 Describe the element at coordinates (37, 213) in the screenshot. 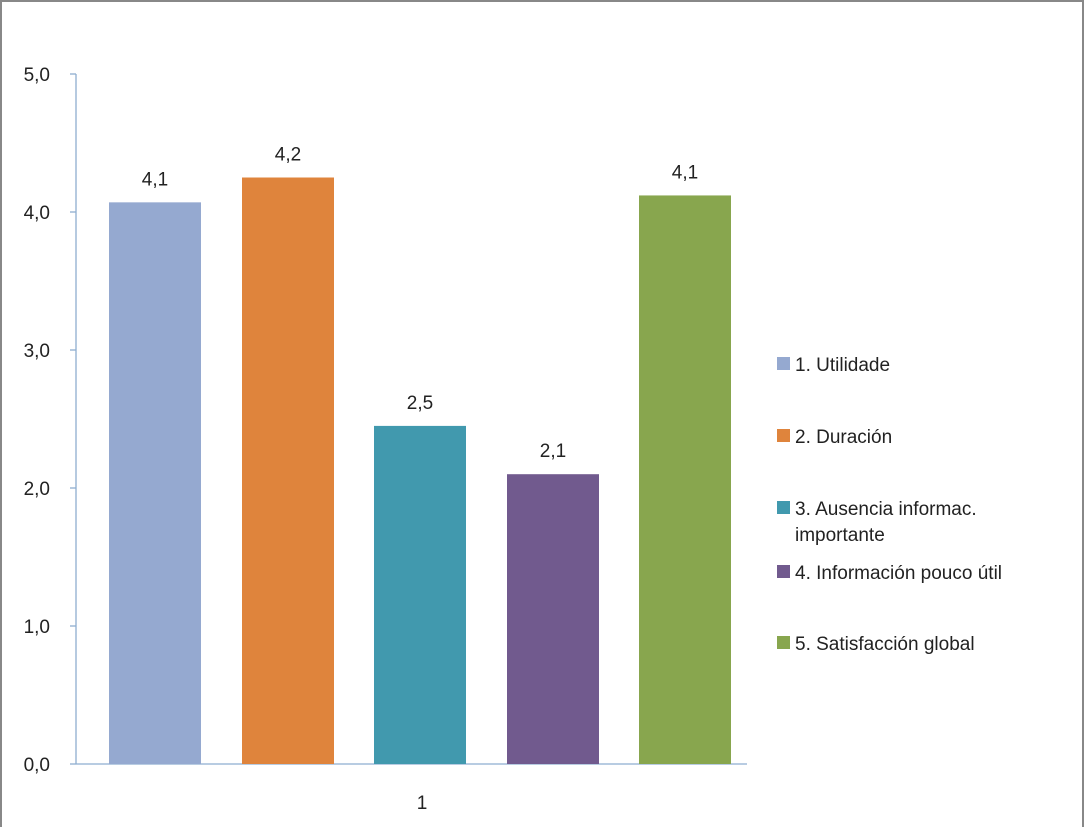

I see `y-tick-label: 4,0` at that location.